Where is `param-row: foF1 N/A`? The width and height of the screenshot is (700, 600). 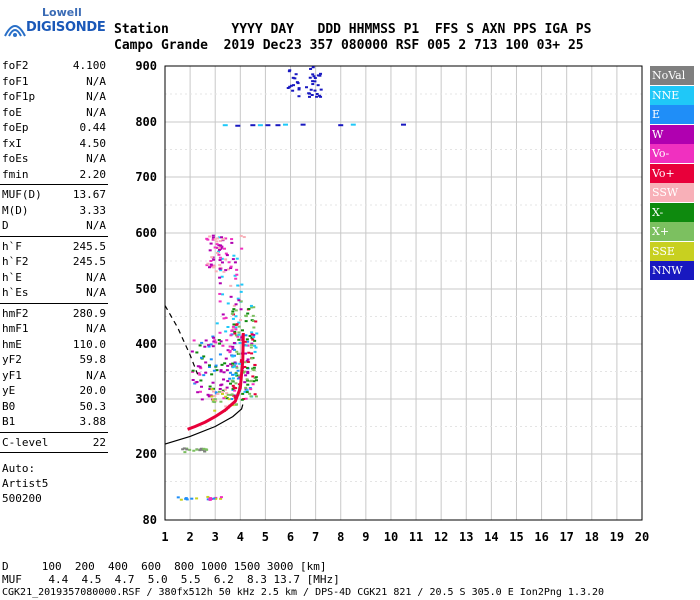 param-row: foF1 N/A is located at coordinates (54, 82).